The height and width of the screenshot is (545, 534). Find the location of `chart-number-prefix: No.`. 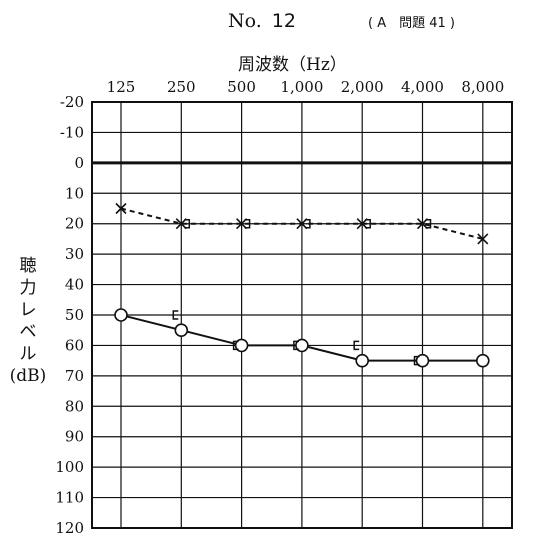

chart-number-prefix: No. is located at coordinates (245, 21).